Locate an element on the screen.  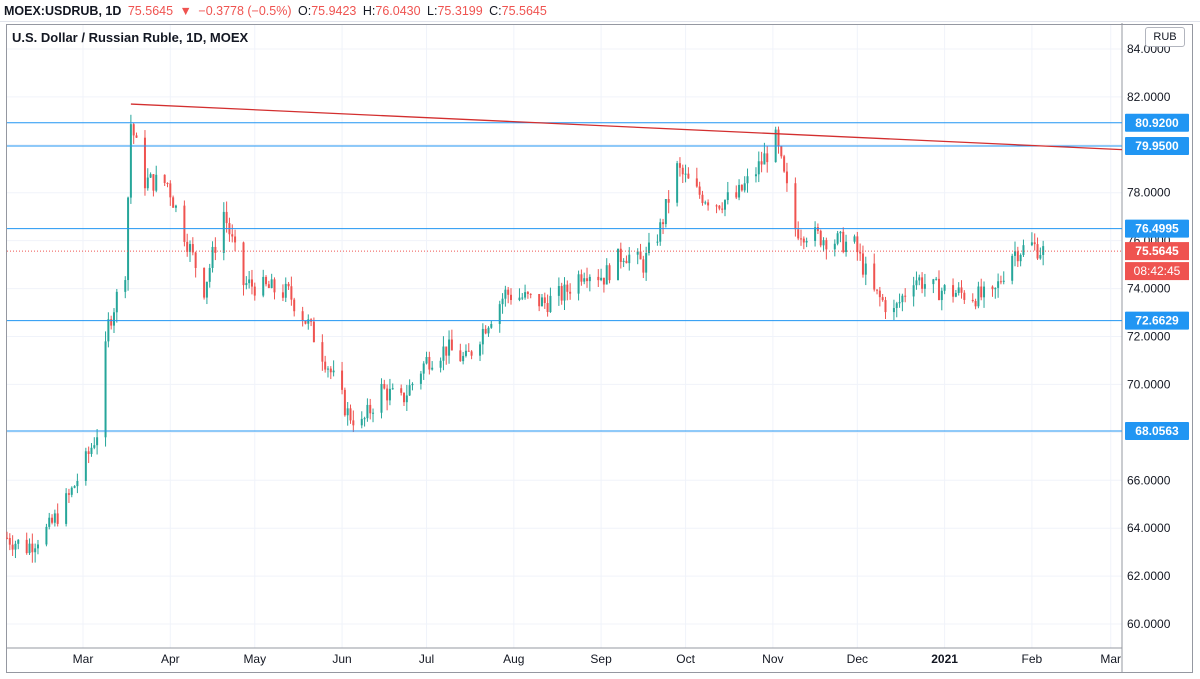
level-label: 79.9500 is located at coordinates (1157, 146).